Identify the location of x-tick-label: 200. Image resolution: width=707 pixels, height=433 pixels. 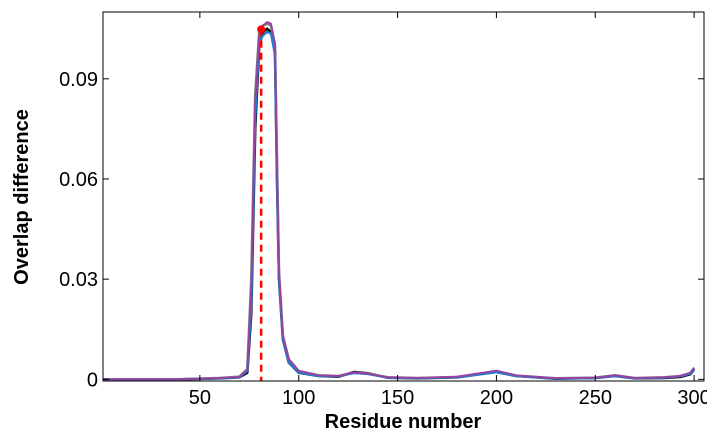
(496, 398).